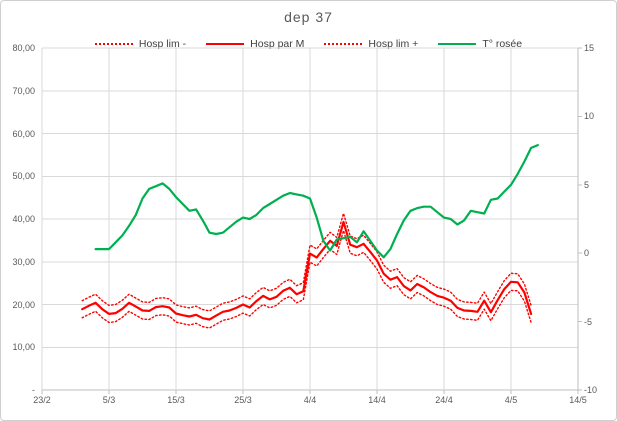  I want to click on y-axis-left-tick-label: 10,00, so click(23, 347).